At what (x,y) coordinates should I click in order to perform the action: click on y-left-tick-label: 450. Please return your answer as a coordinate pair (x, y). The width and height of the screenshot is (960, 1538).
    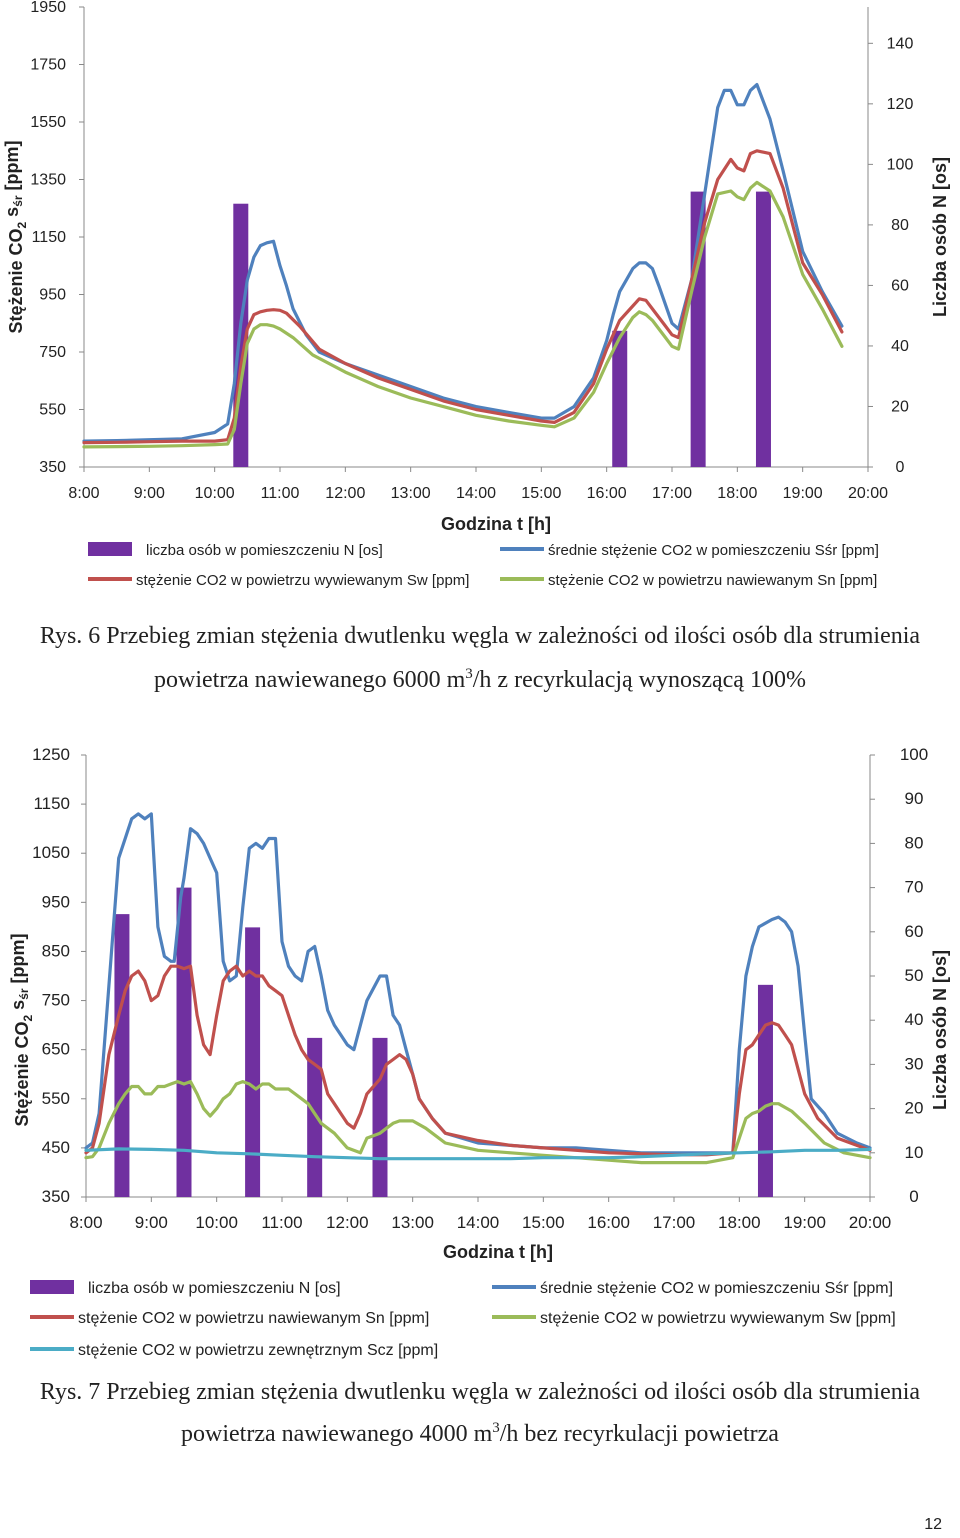
    Looking at the image, I should click on (56, 1147).